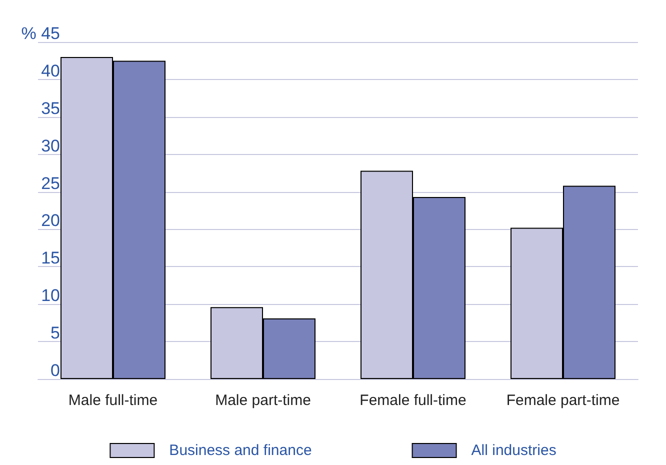  I want to click on x-tick-label: Female full-time, so click(413, 400).